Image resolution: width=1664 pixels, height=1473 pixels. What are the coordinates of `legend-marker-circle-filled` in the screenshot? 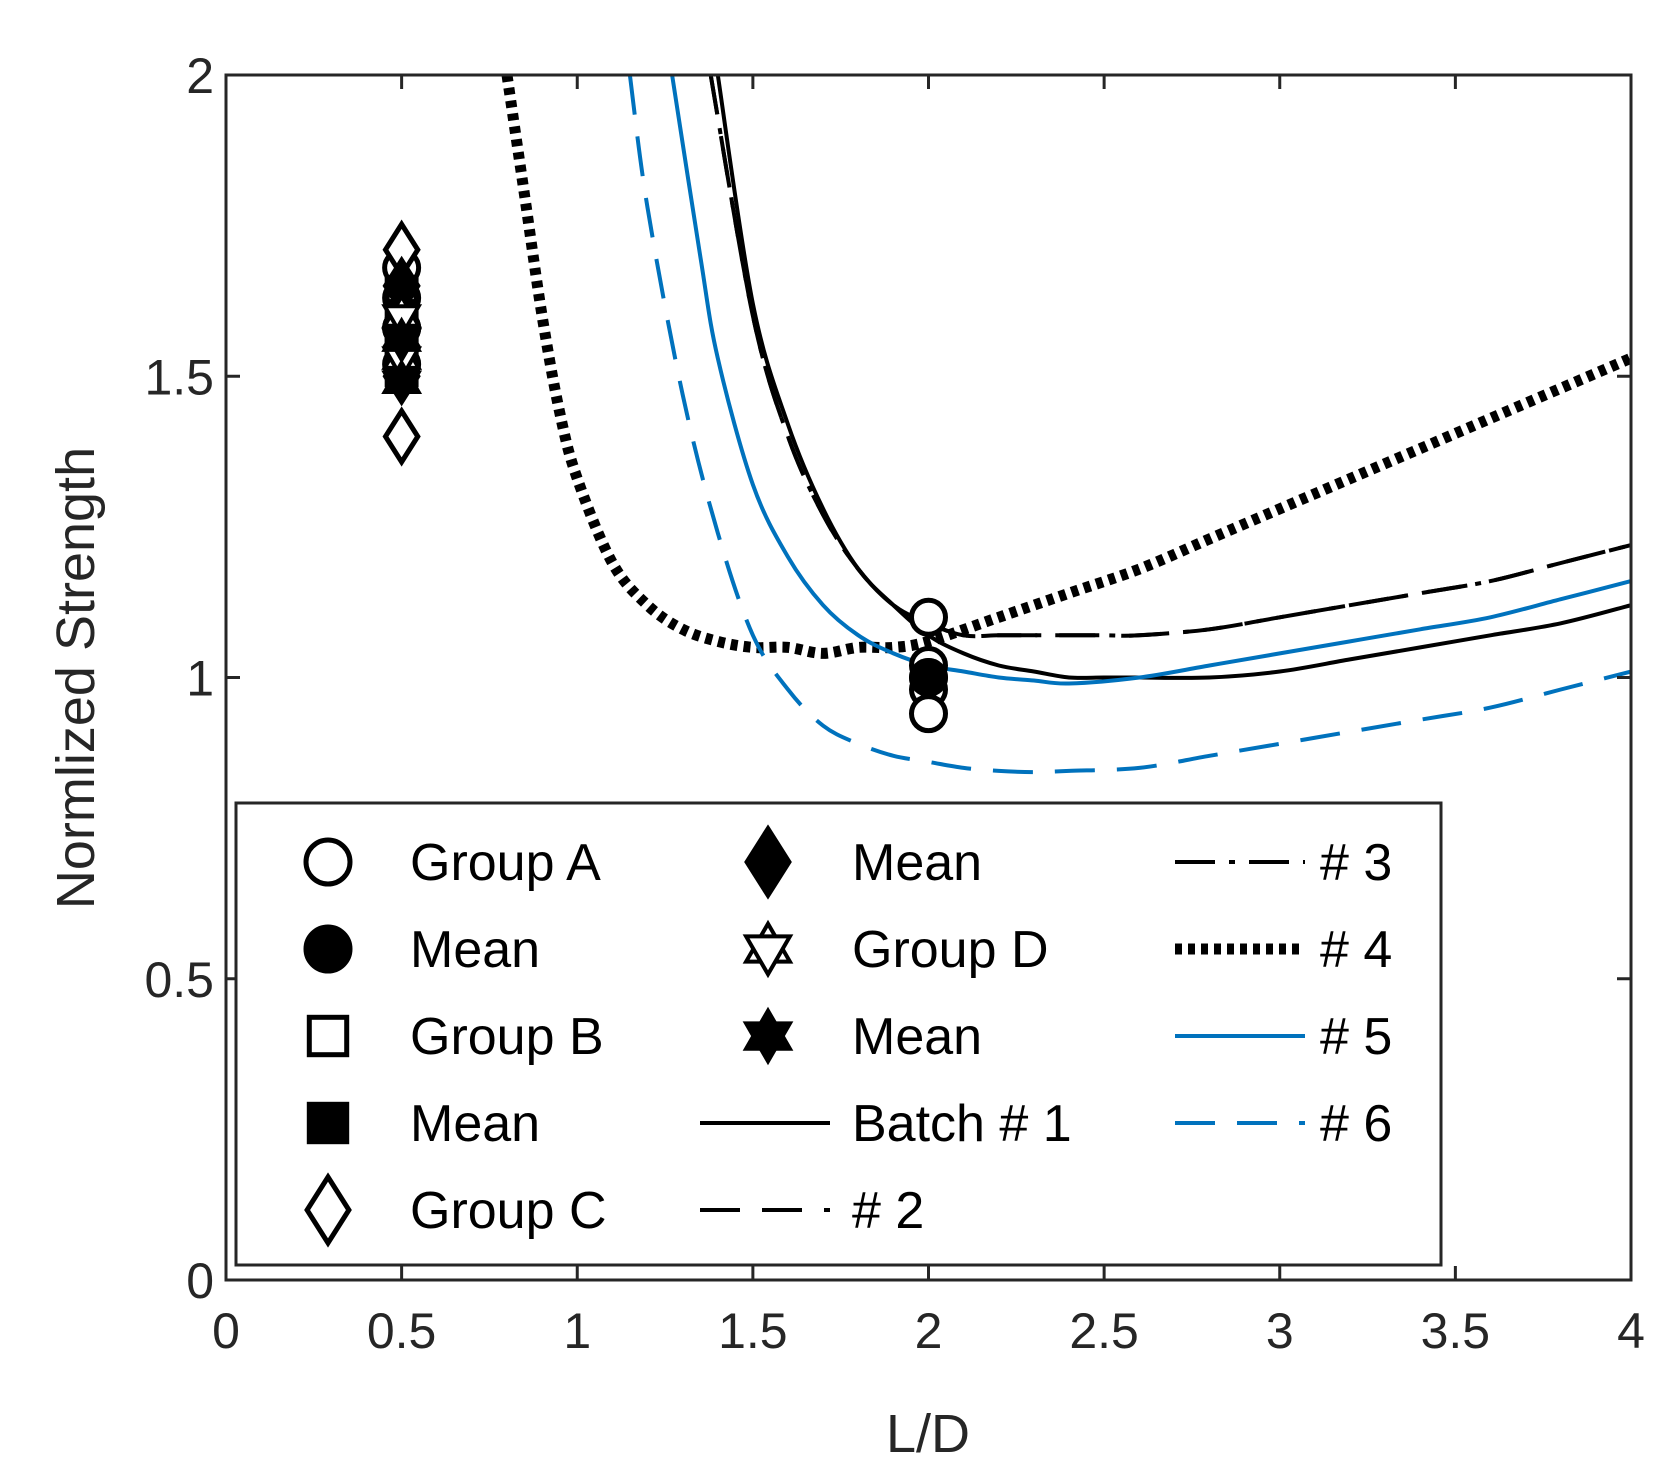 It's located at (328, 949).